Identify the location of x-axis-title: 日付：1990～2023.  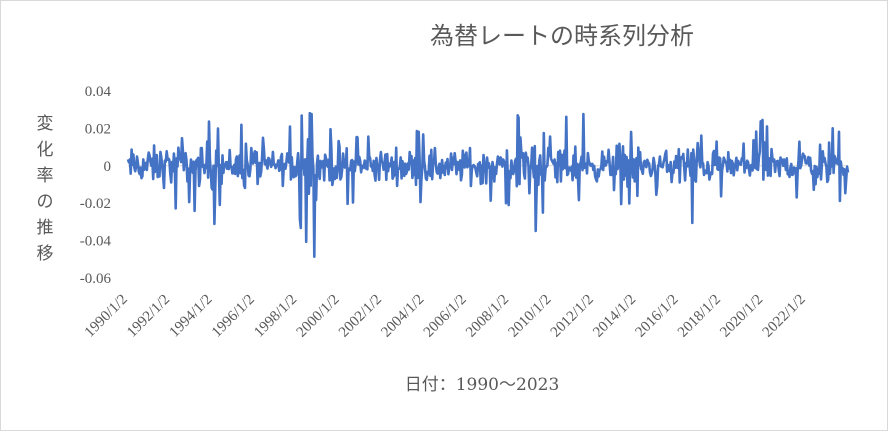
(482, 385).